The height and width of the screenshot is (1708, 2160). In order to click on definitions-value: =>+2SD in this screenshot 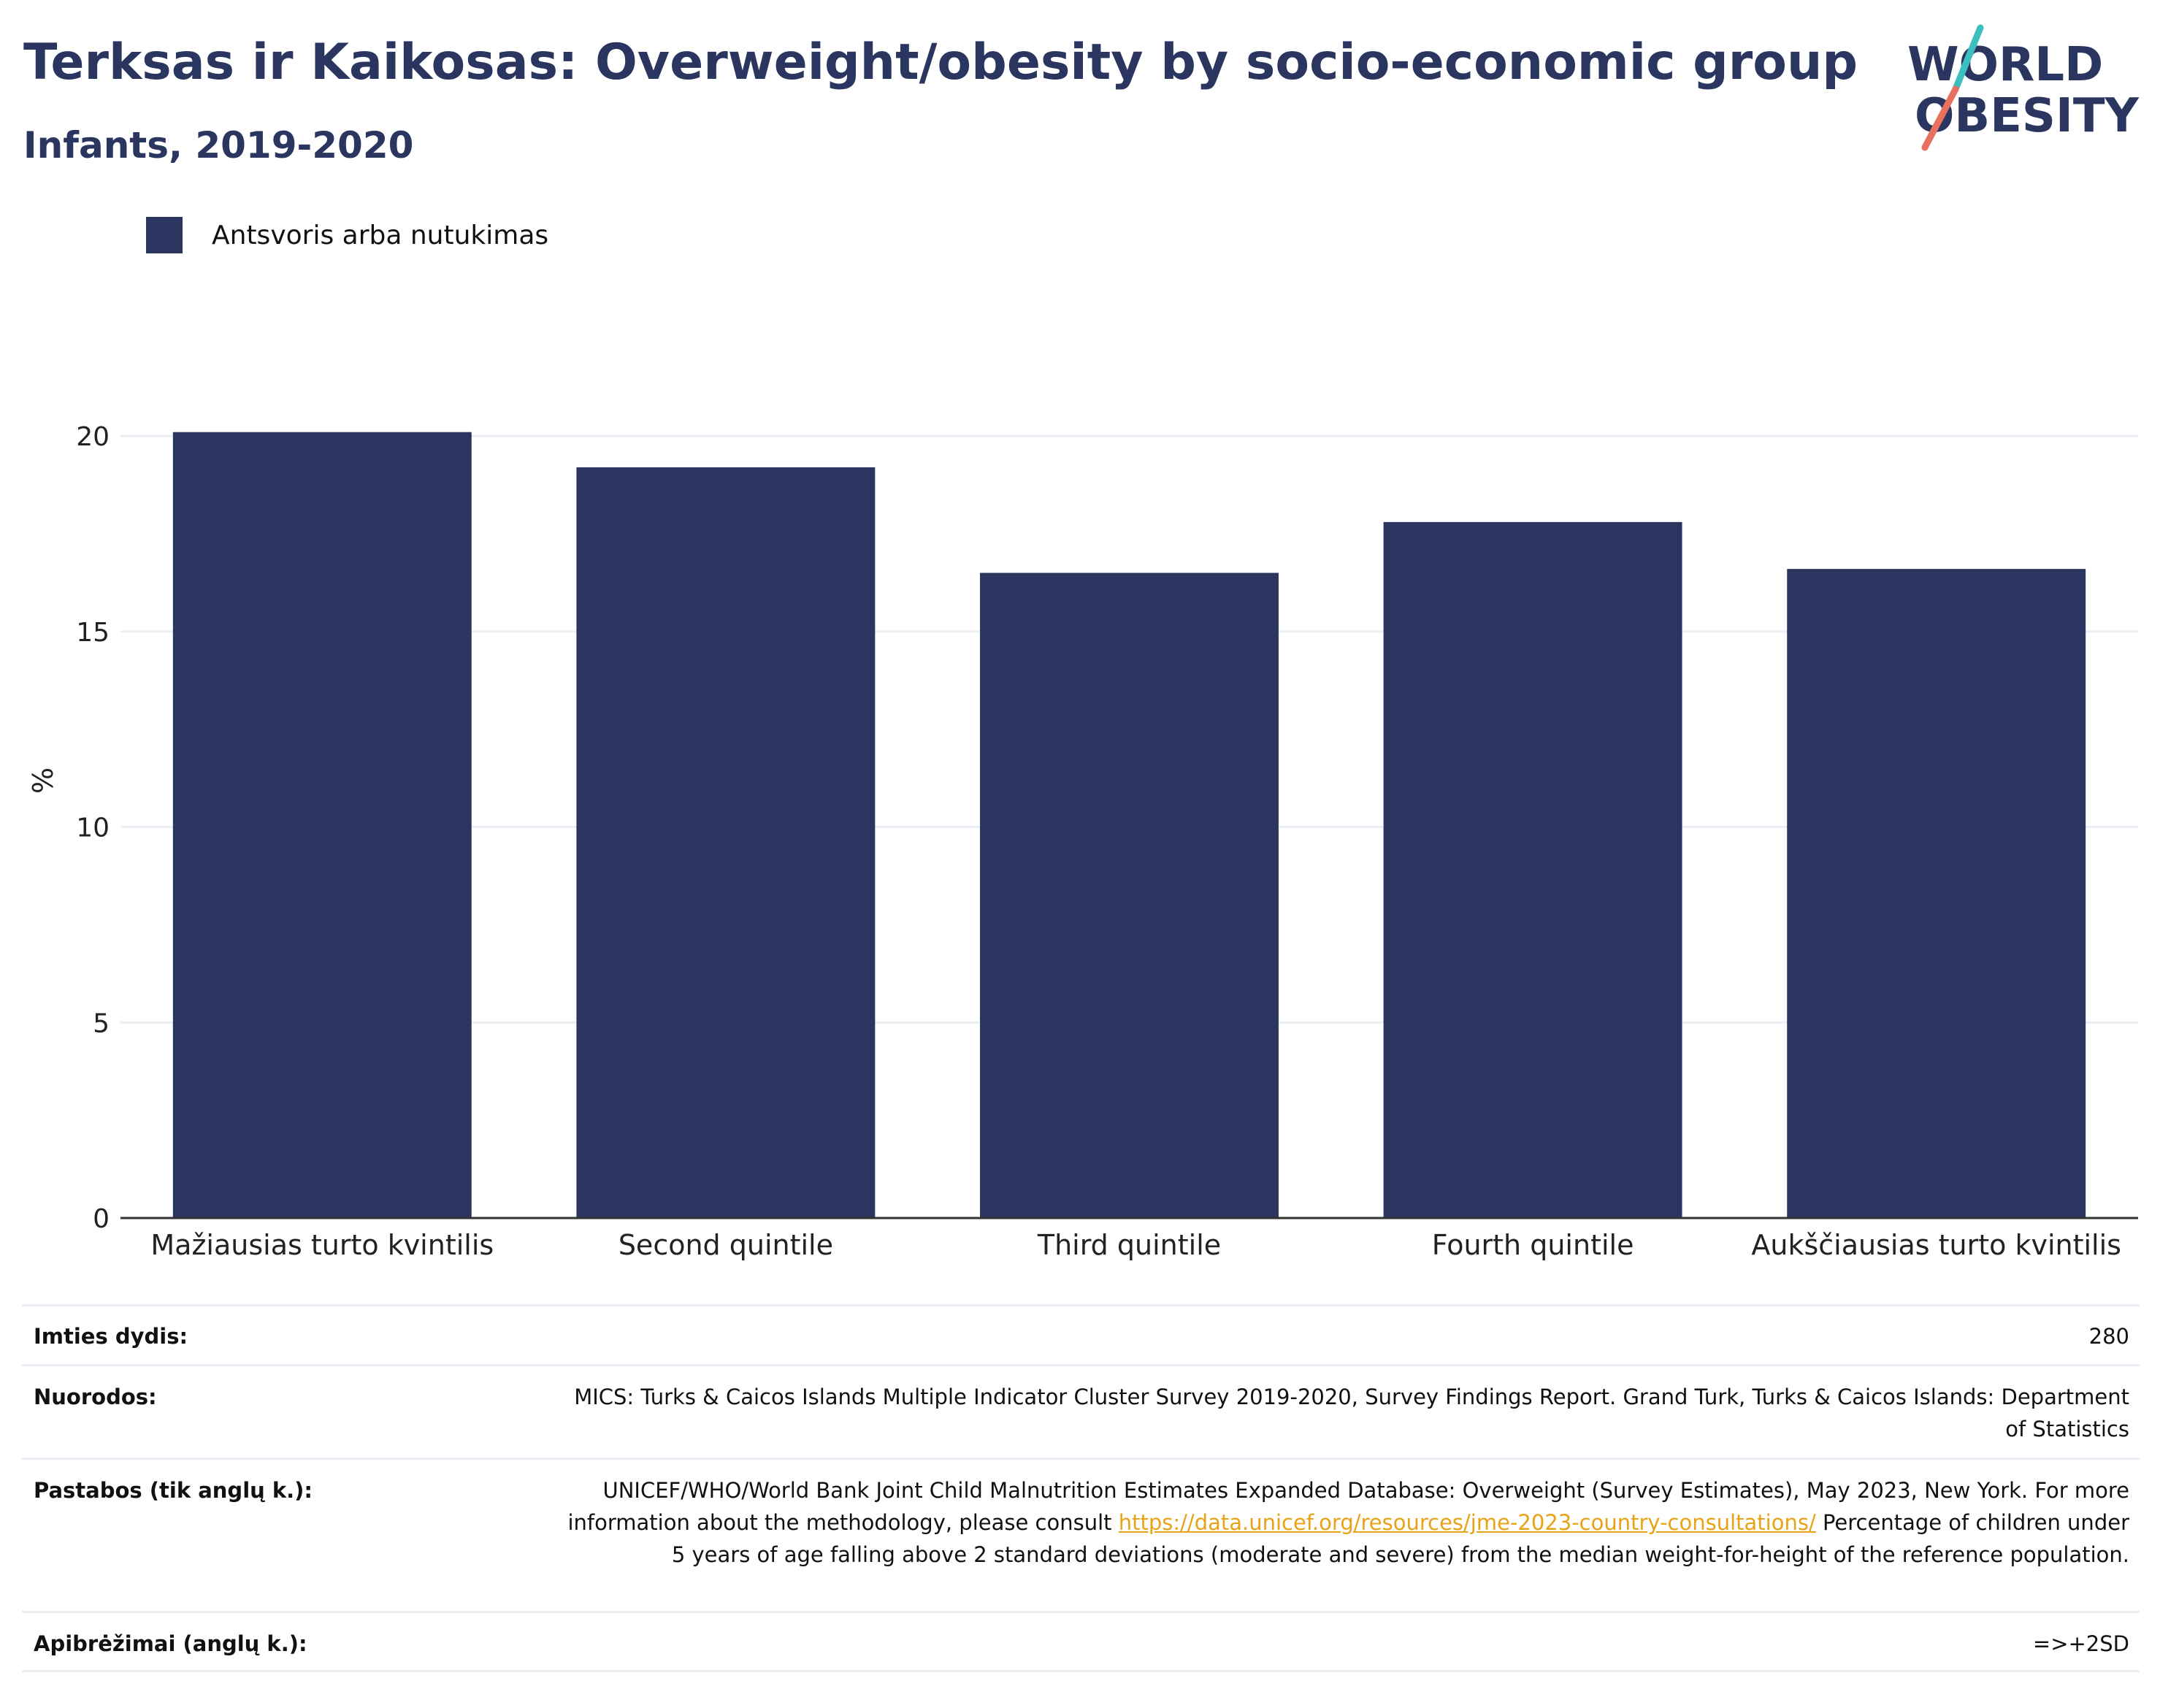, I will do `click(2080, 1643)`.